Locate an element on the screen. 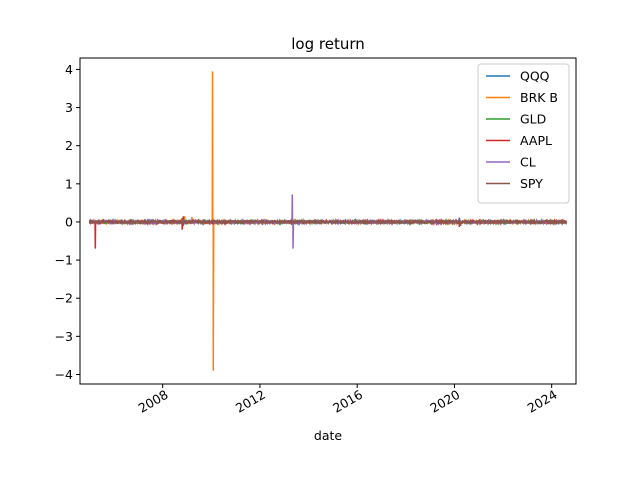 This screenshot has height=480, width=640. x-tick-label: 2016 is located at coordinates (347, 401).